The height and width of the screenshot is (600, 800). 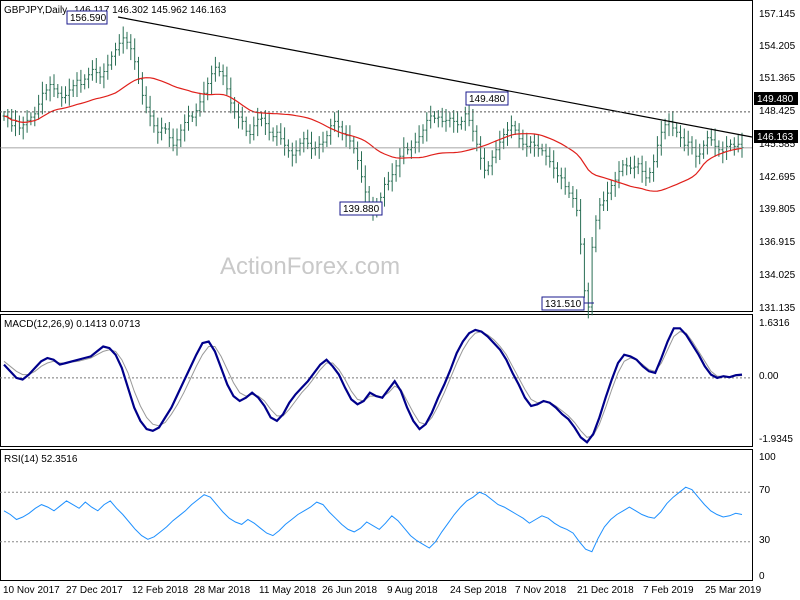 What do you see at coordinates (222, 590) in the screenshot?
I see `x-tick-3: 28 Mar 2018` at bounding box center [222, 590].